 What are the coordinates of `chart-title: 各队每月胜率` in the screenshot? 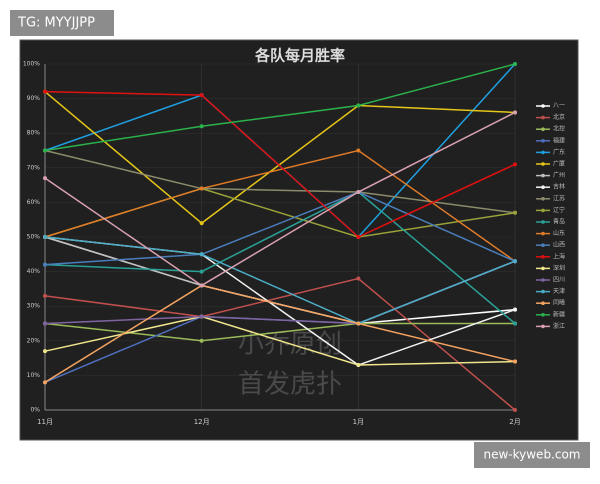 It's located at (299, 56).